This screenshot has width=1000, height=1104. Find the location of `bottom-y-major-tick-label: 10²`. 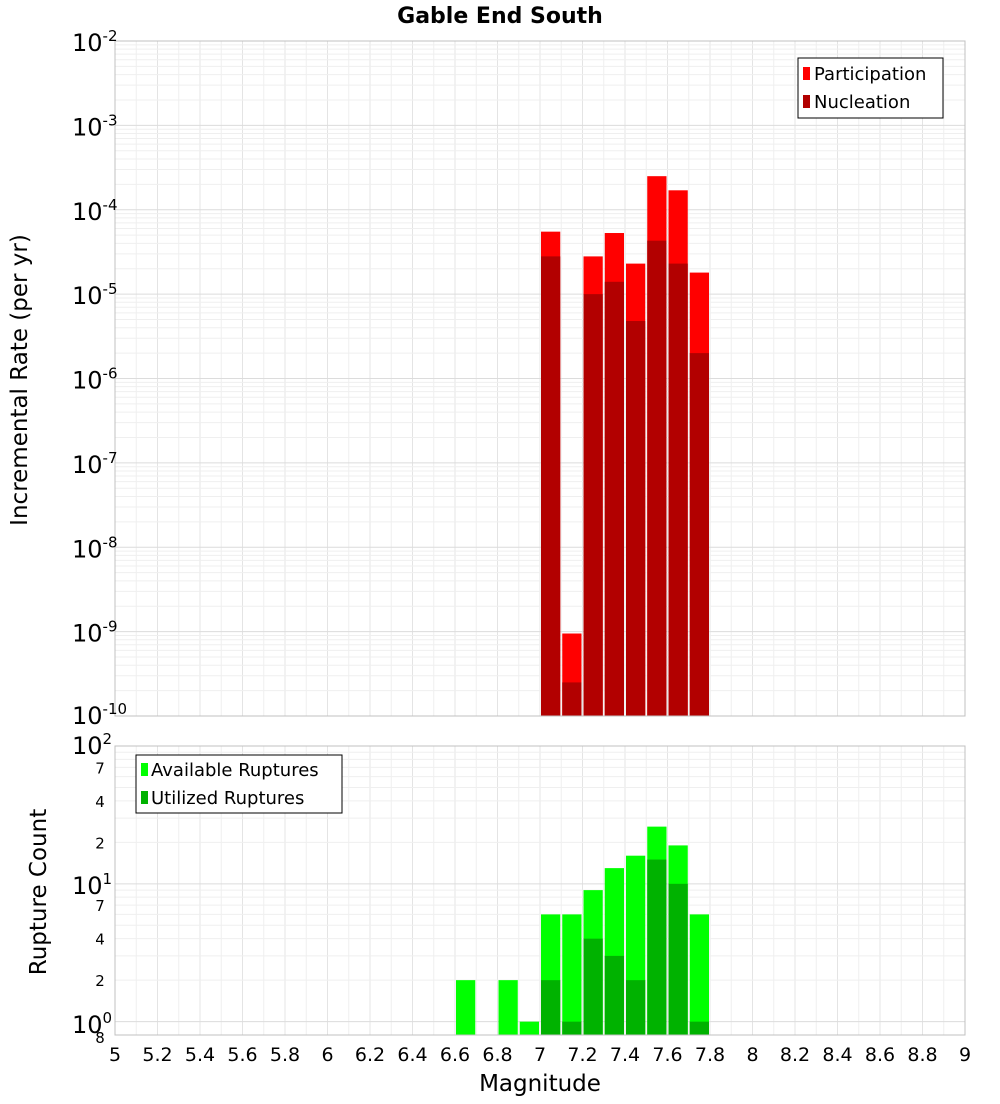

bottom-y-major-tick-label: 10² is located at coordinates (92, 745).